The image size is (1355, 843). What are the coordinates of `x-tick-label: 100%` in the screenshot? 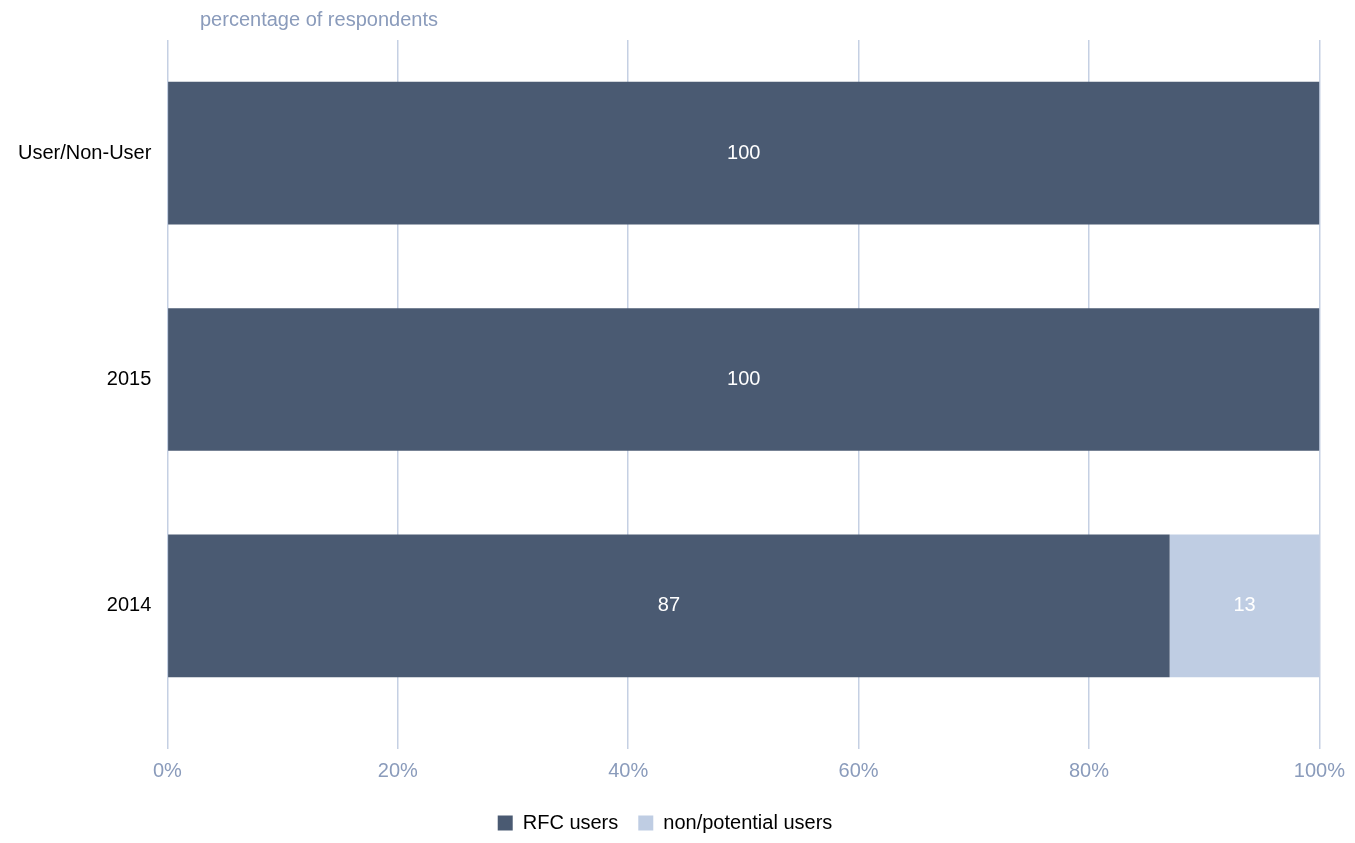 It's located at (1319, 769).